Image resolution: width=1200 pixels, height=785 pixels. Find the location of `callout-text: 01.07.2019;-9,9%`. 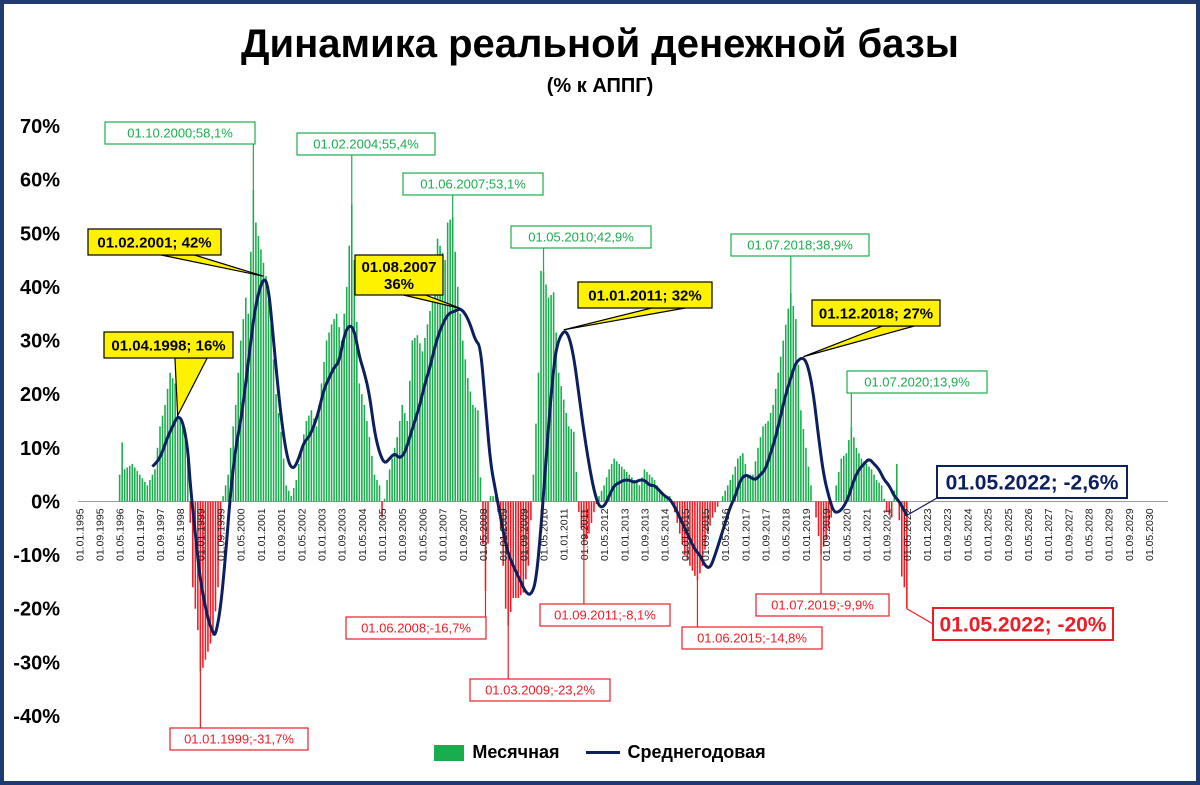

callout-text: 01.07.2019;-9,9% is located at coordinates (822, 605).